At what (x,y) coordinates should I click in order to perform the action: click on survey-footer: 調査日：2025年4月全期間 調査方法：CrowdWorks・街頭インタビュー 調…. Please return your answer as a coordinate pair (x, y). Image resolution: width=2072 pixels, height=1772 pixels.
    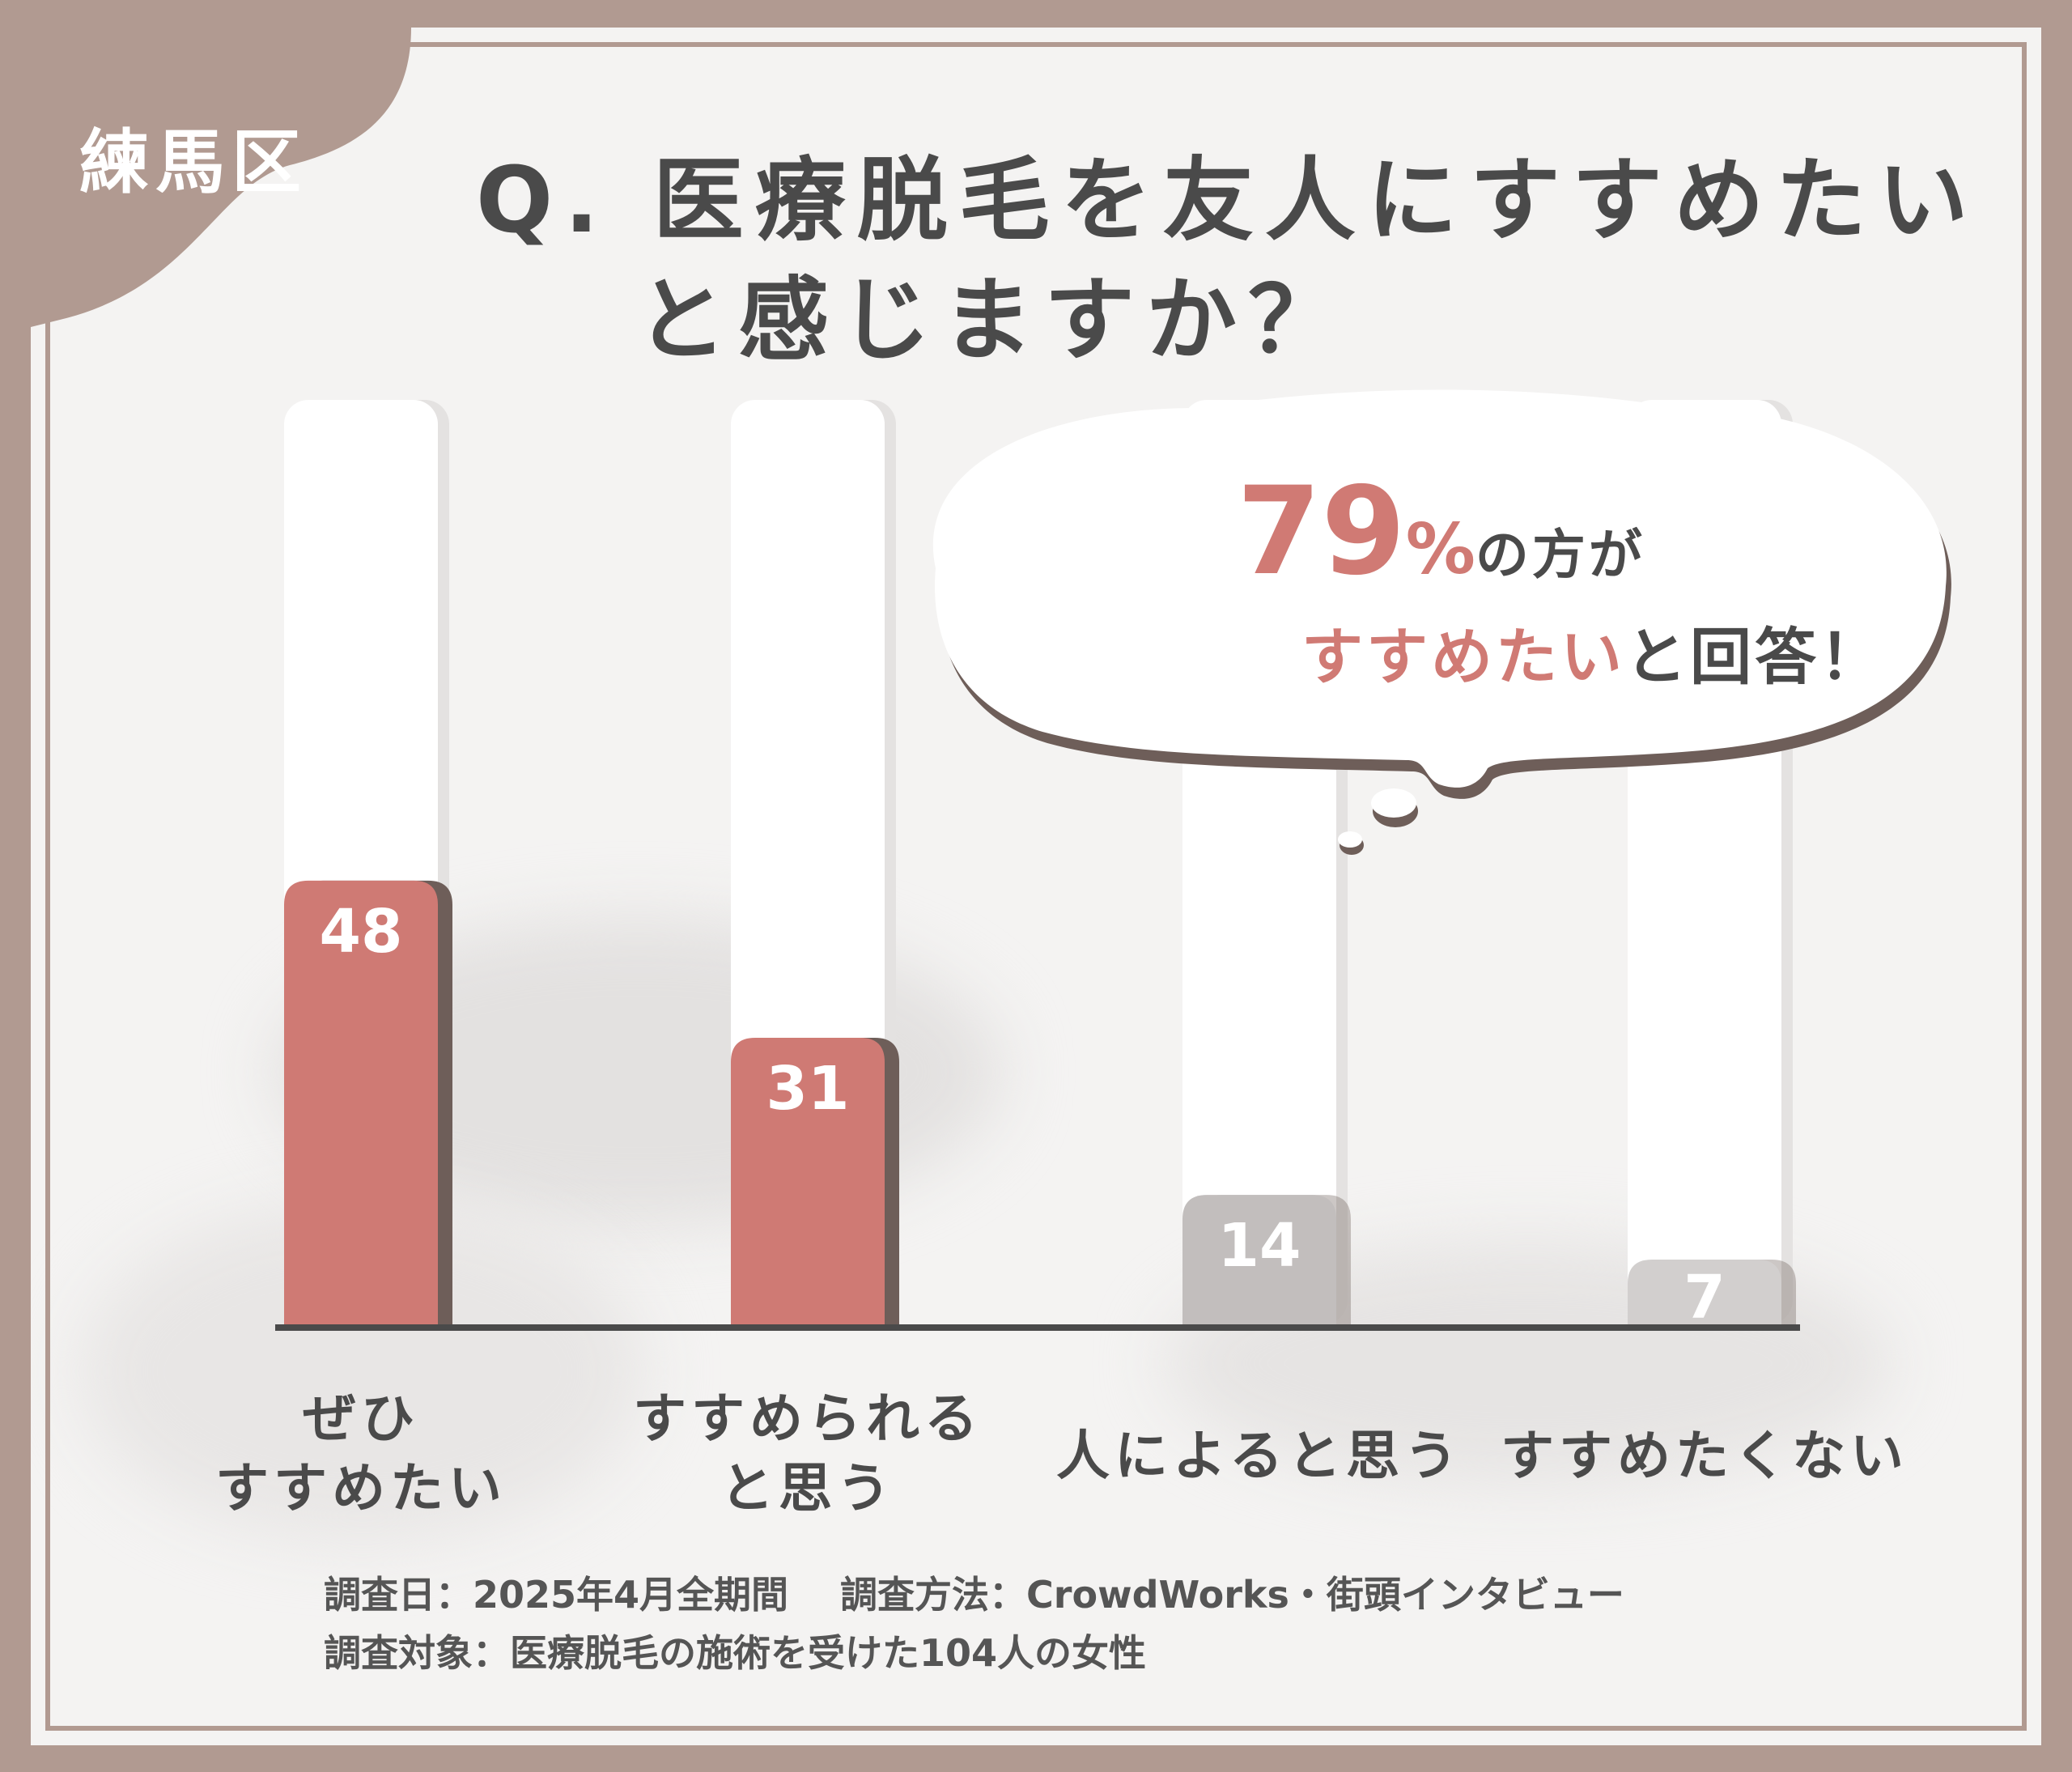
    Looking at the image, I should click on (974, 1624).